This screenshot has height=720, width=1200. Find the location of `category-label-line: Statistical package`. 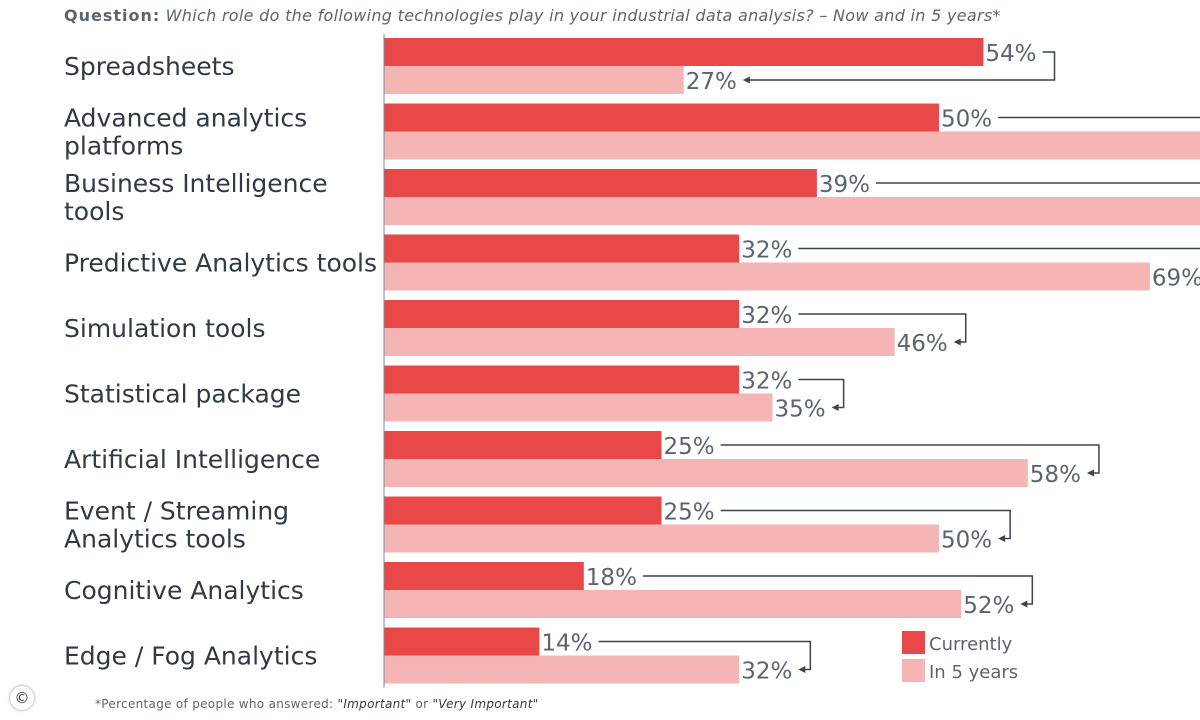

category-label-line: Statistical package is located at coordinates (182, 394).